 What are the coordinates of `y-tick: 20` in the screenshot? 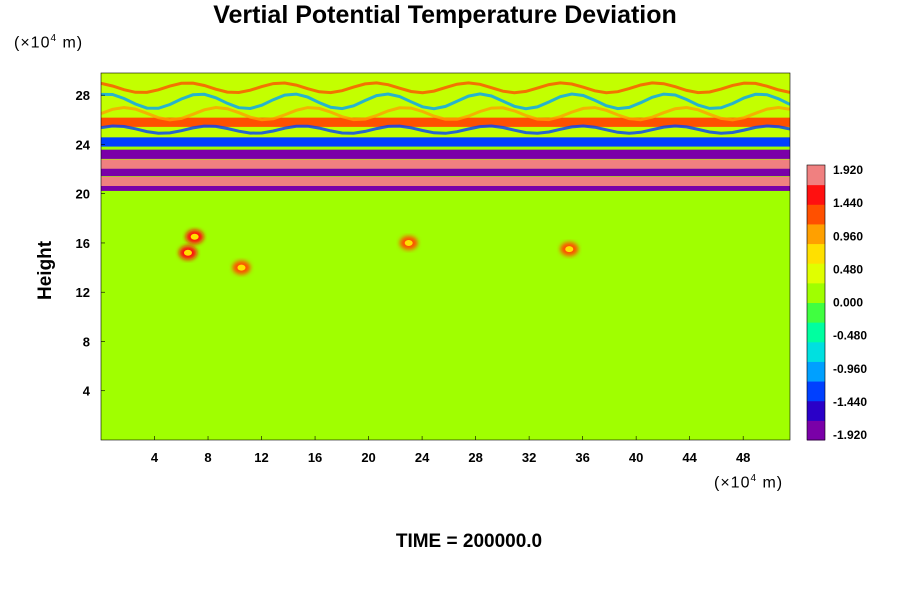 It's located at (90, 194).